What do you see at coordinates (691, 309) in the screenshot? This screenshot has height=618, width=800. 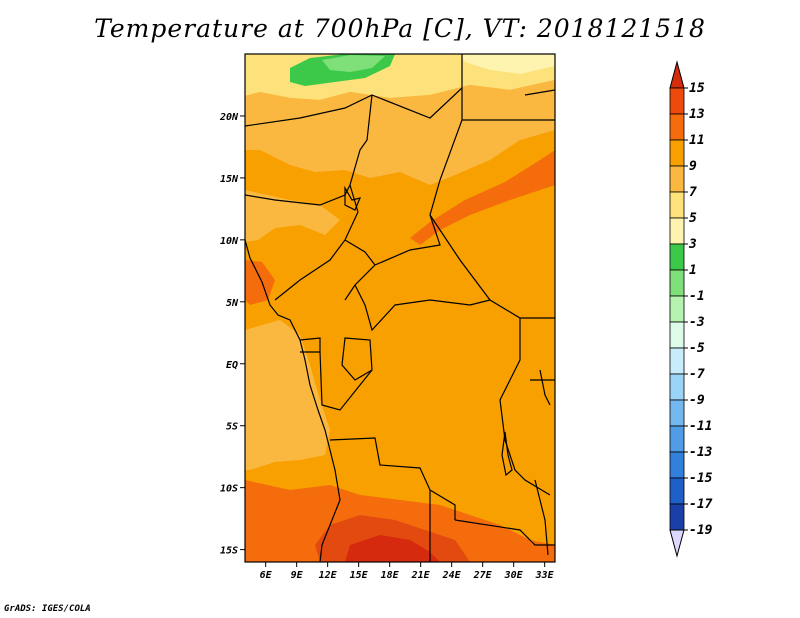 I see `colorbar: 15 13 11 9 7 5 3 1 -1 -3 -5 -7 -9 -11 -13 -15 -17 -19` at bounding box center [691, 309].